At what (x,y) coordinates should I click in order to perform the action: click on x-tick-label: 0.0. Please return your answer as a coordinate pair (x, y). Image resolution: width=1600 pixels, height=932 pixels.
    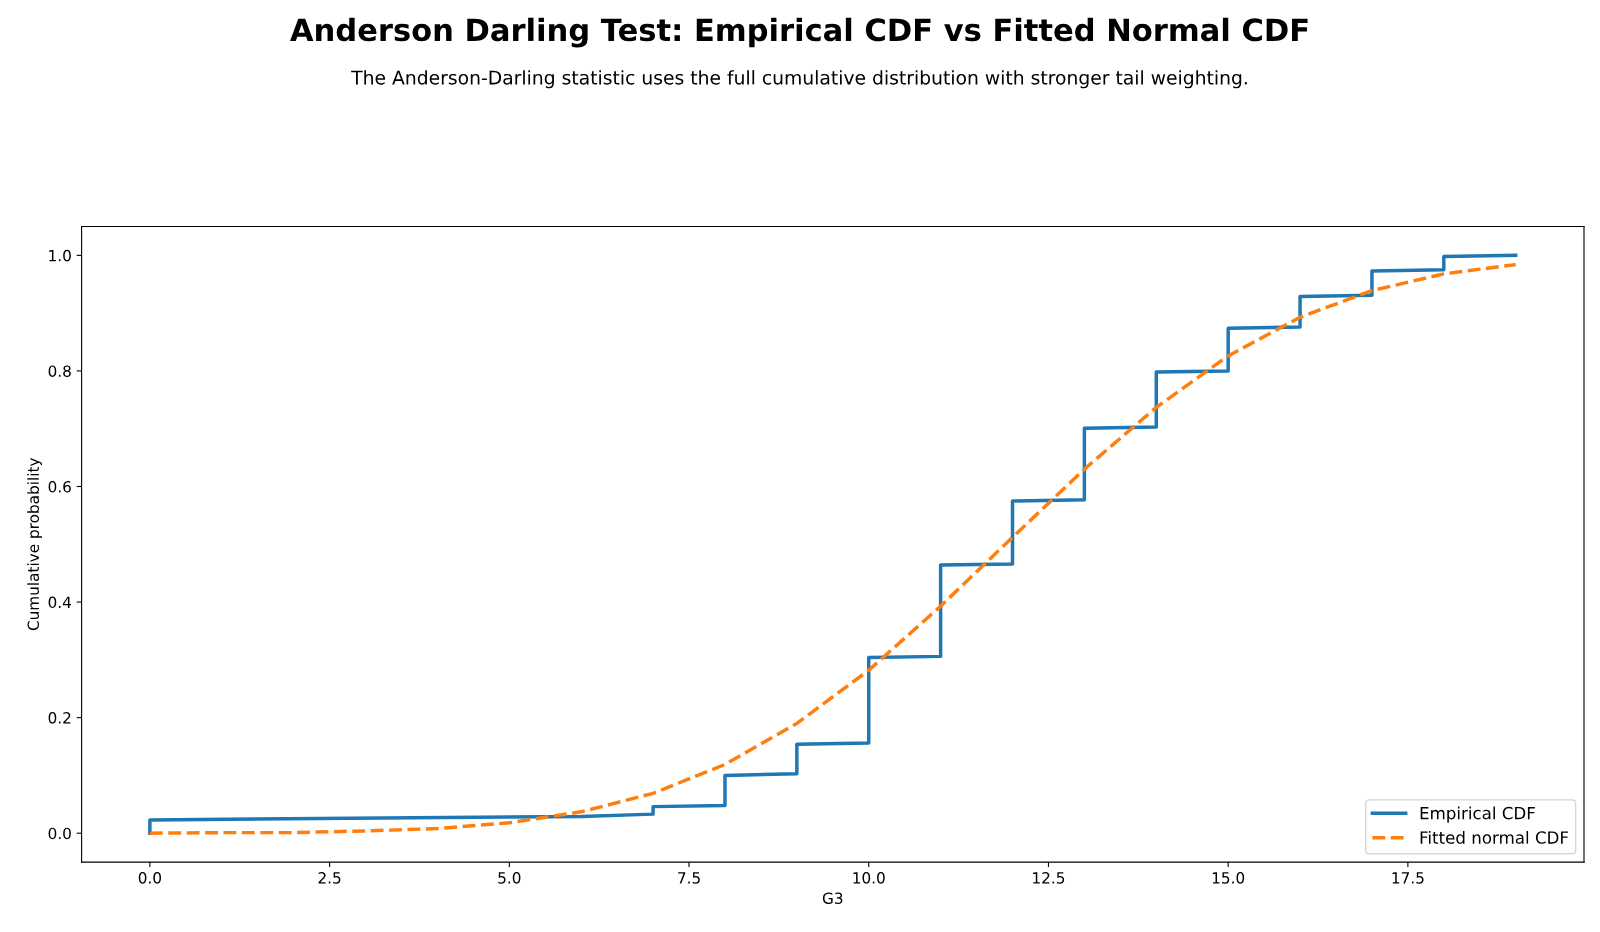
    Looking at the image, I should click on (150, 878).